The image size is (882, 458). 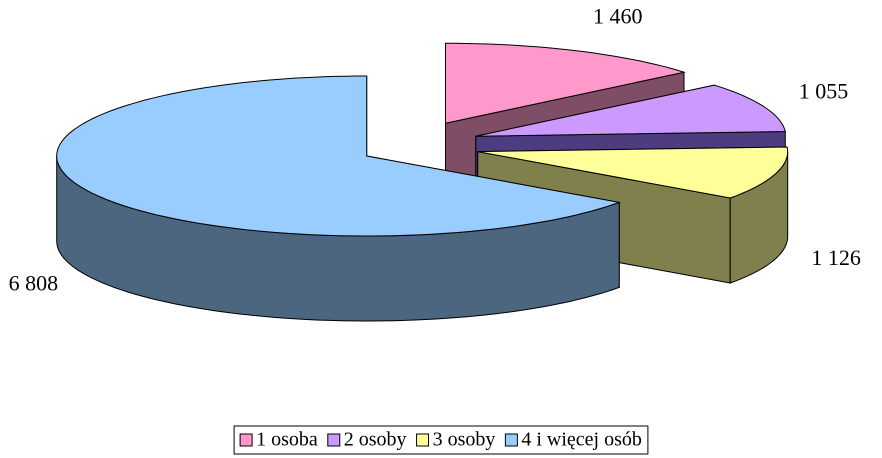 I want to click on legend-box, so click(x=441, y=440).